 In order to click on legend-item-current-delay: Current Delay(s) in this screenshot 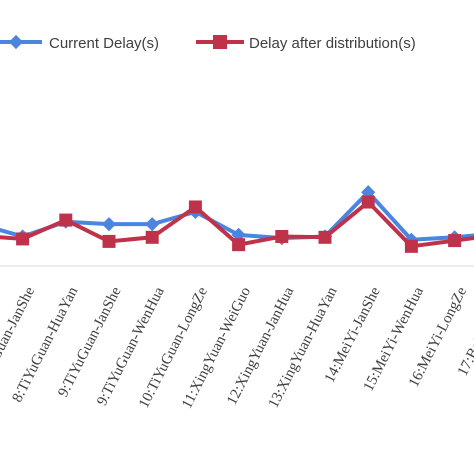, I will do `click(79, 43)`.